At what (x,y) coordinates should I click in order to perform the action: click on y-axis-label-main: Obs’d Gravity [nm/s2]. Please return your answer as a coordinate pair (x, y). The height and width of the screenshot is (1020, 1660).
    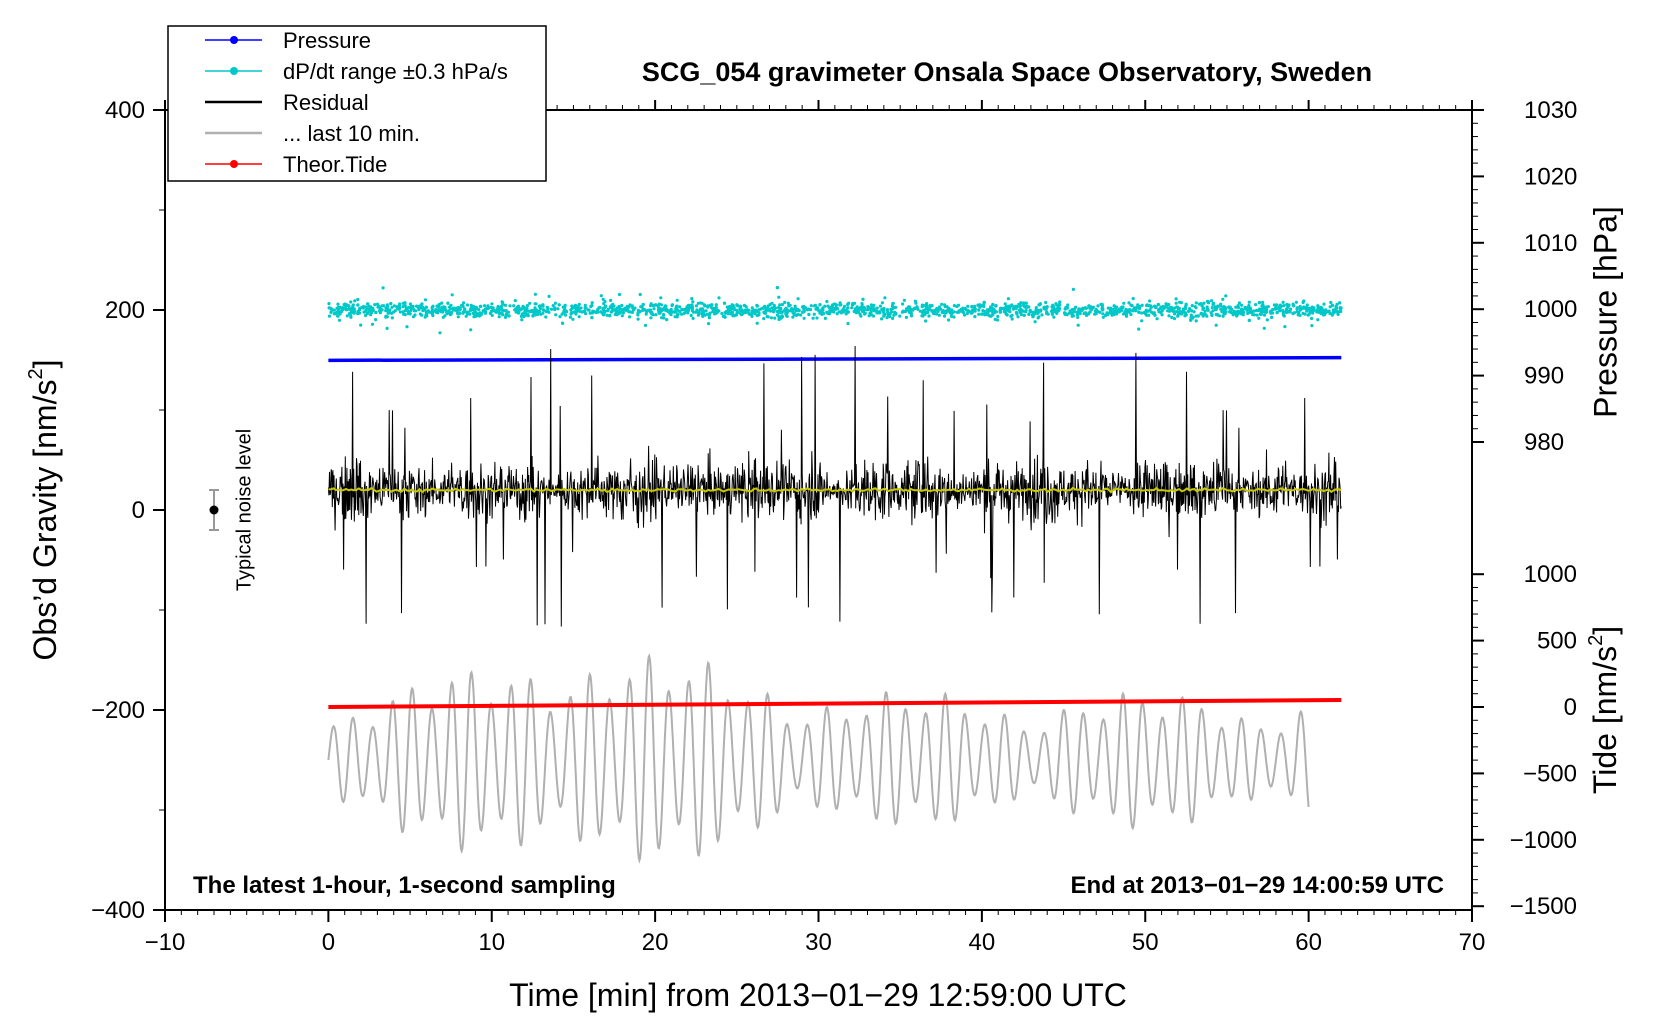
    Looking at the image, I should click on (44, 510).